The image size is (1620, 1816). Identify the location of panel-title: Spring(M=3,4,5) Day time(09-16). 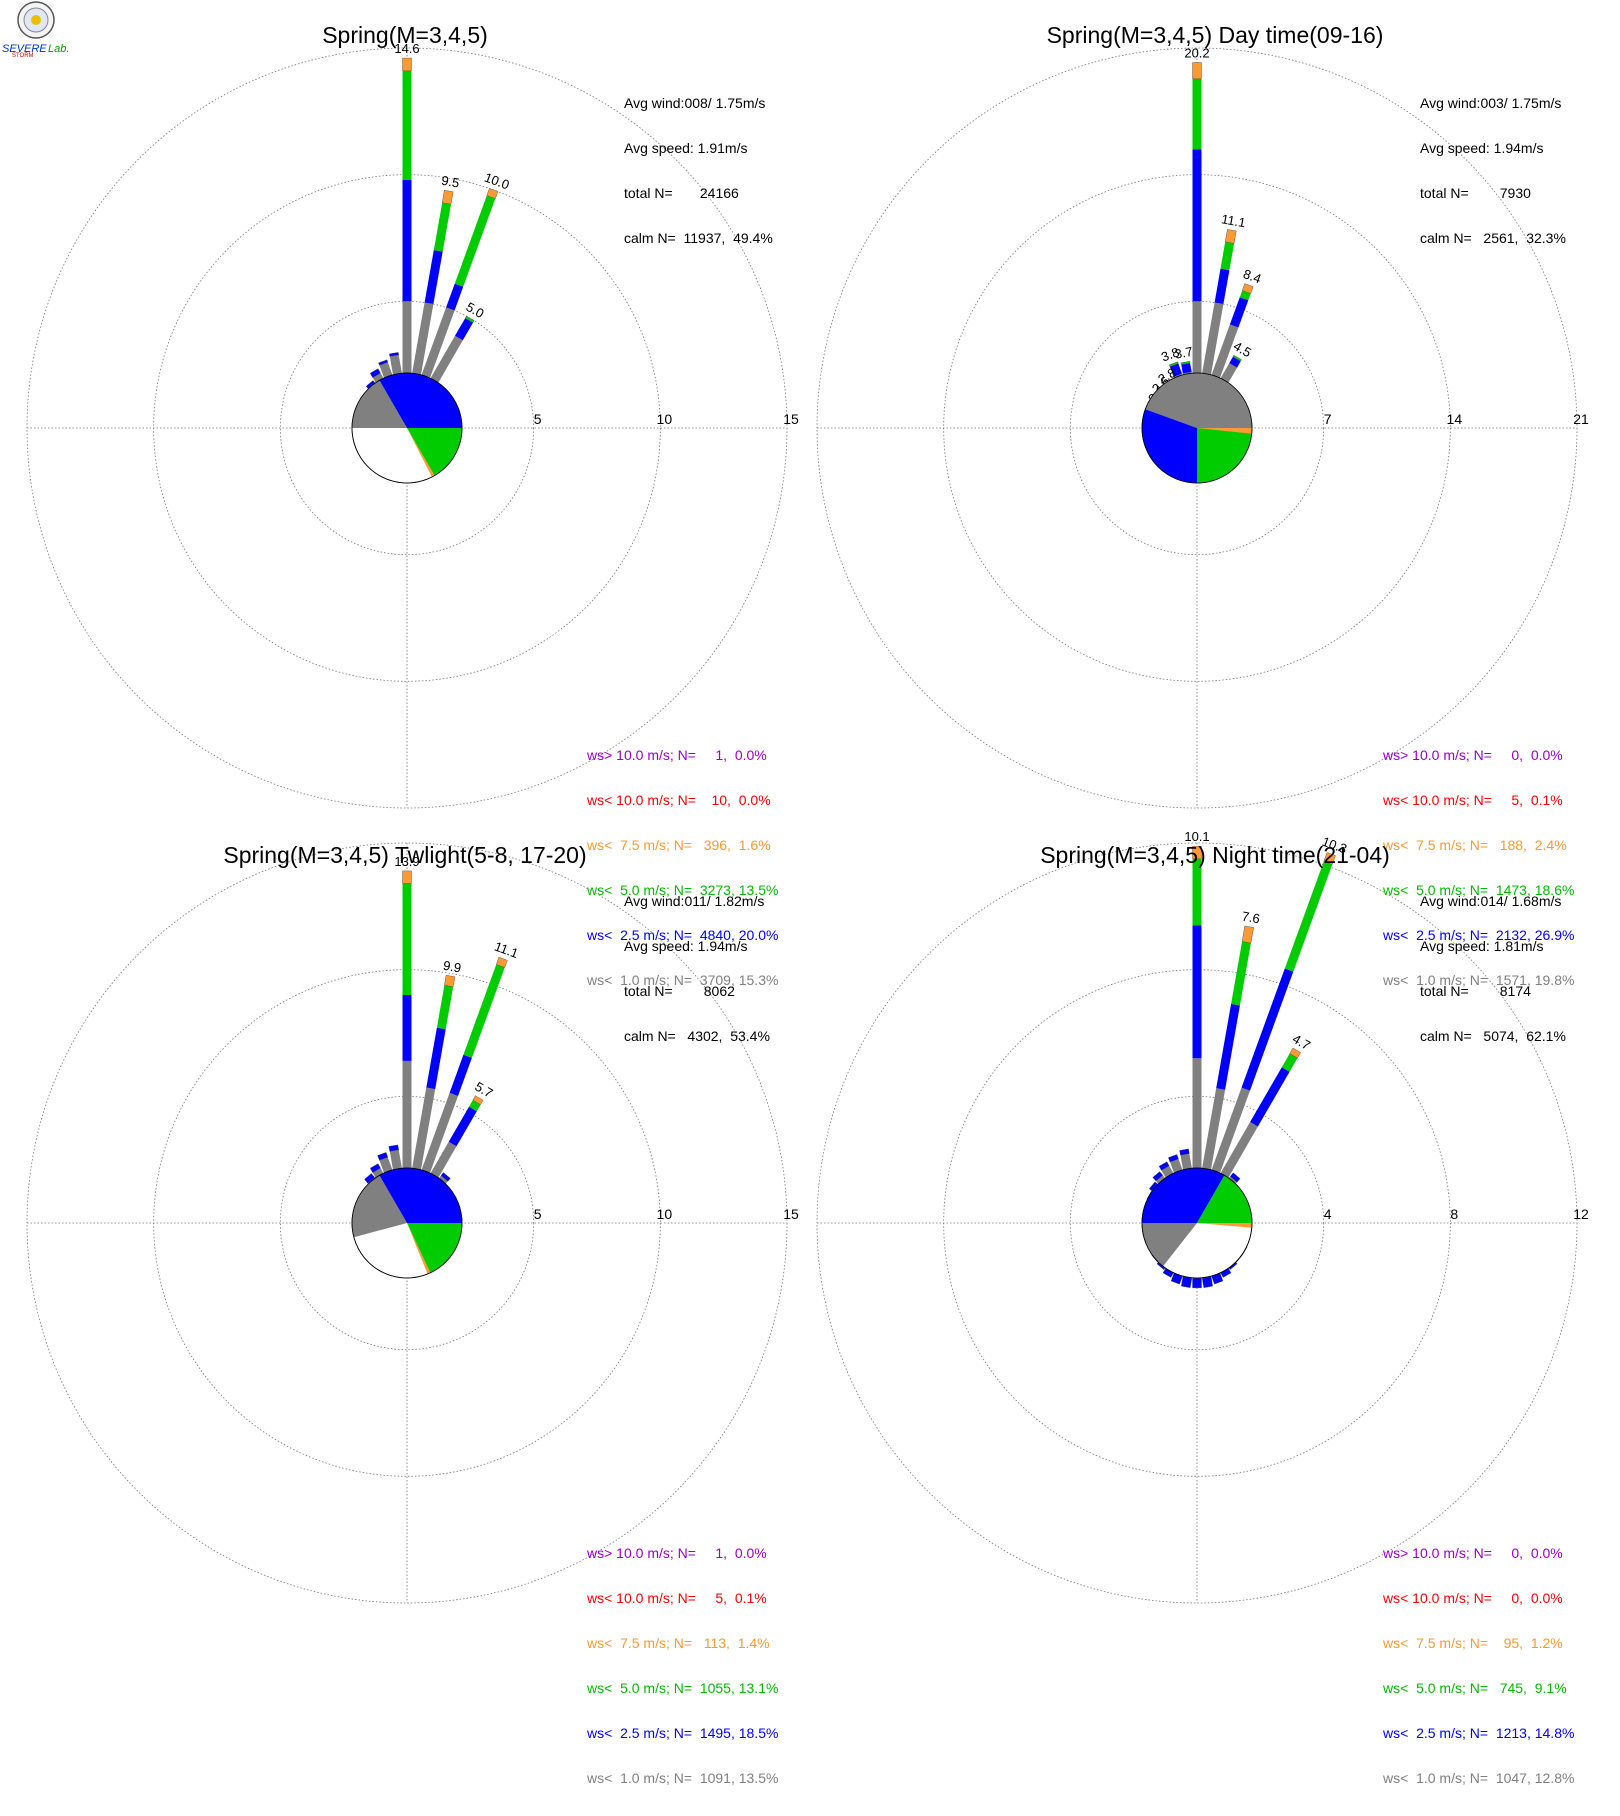
(1215, 35).